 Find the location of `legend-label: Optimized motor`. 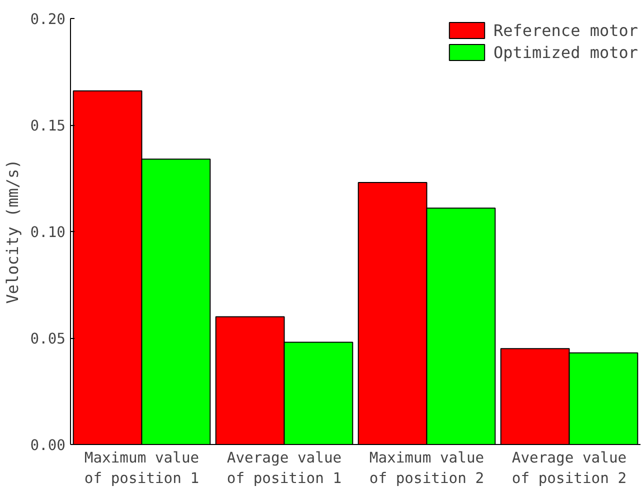

legend-label: Optimized motor is located at coordinates (566, 52).